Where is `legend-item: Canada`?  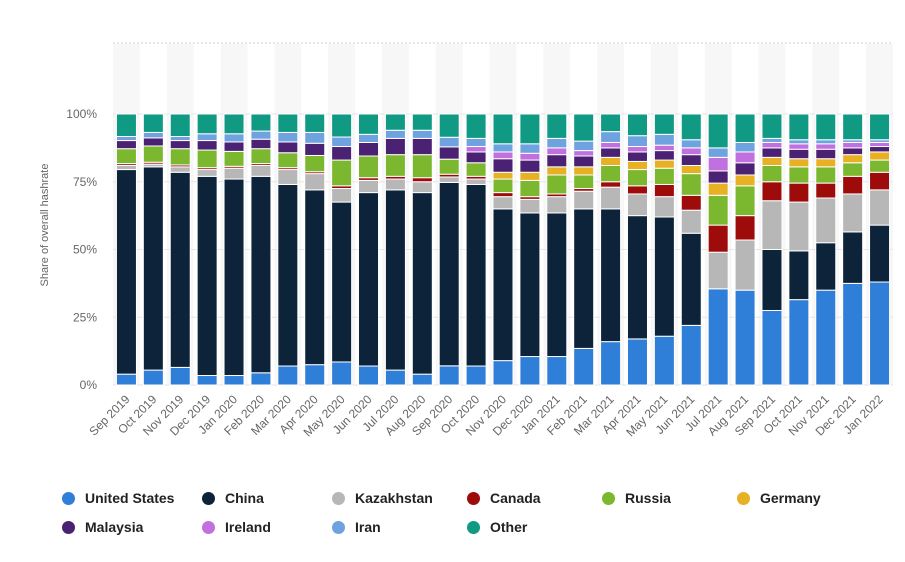 legend-item: Canada is located at coordinates (504, 498).